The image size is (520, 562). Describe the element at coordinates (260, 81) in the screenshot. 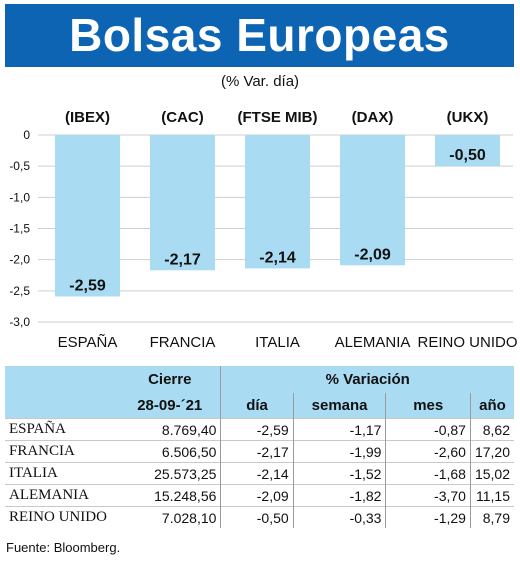

I see `chart-subtitle: (% Var. día)` at that location.